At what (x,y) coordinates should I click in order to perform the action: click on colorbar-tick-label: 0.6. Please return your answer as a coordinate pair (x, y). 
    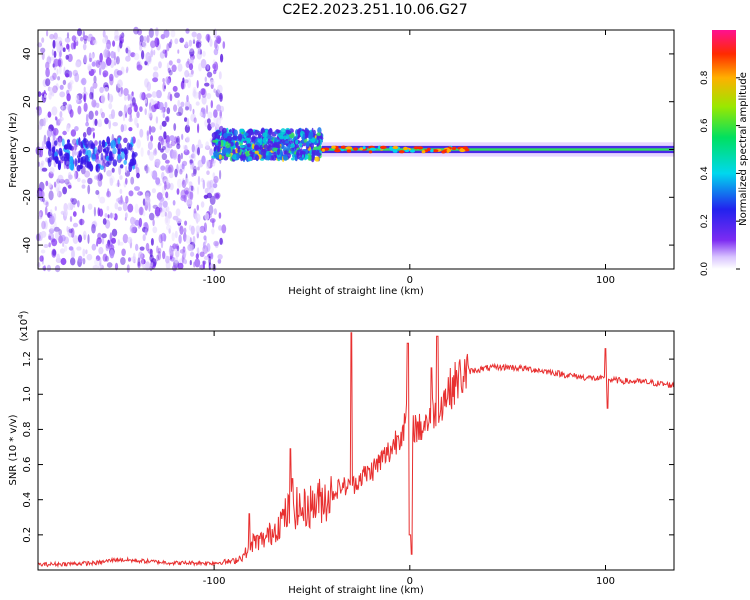
    Looking at the image, I should click on (705, 125).